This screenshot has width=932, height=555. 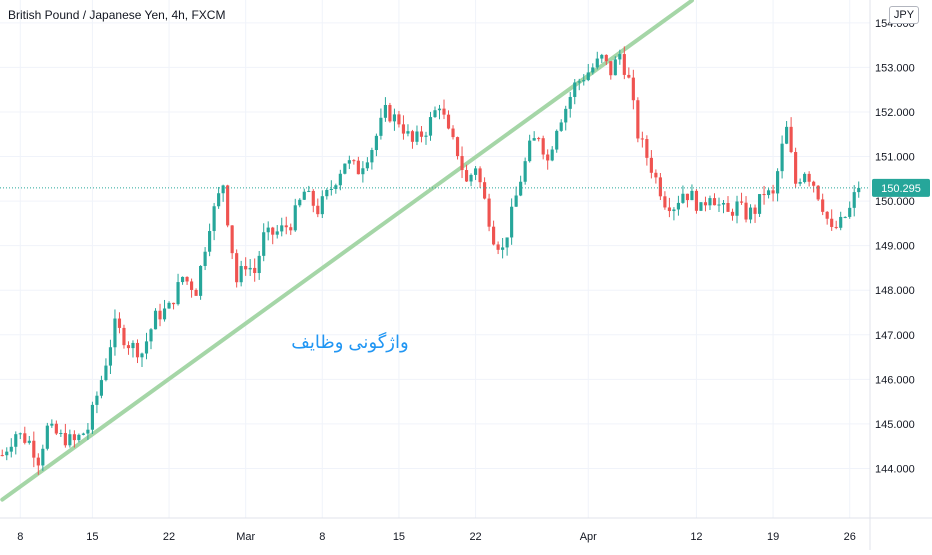 I want to click on annotation-text: واژگونی وظایف, so click(x=349, y=342).